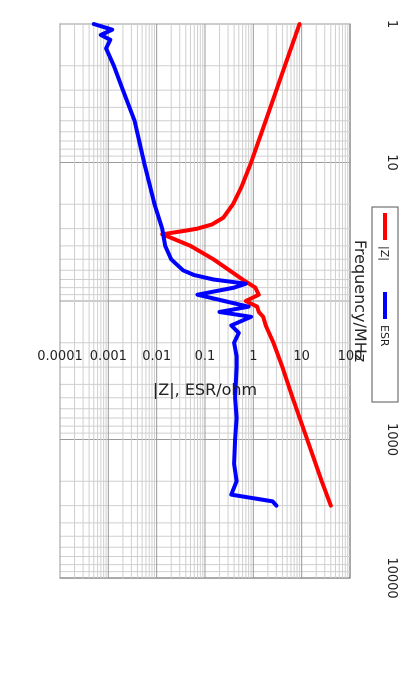 The height and width of the screenshot is (687, 400). I want to click on y-tick-label: 100, so click(350, 356).